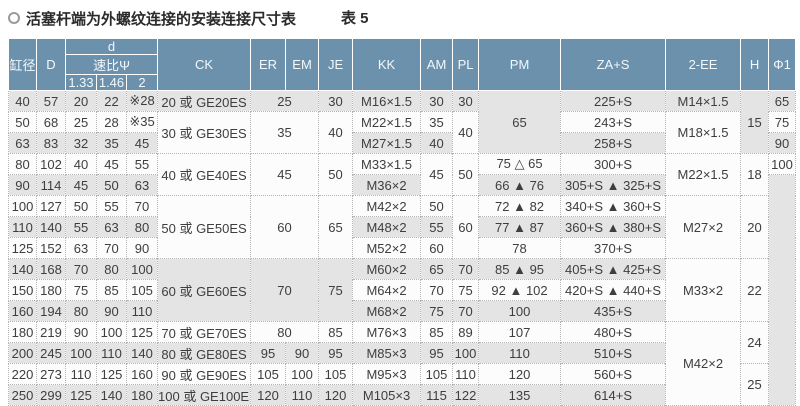  I want to click on table-cell: 102, so click(51, 164).